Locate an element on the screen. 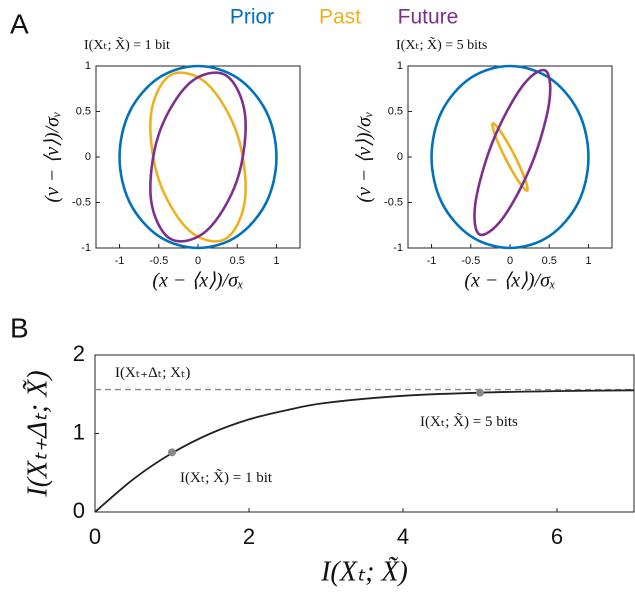 The height and width of the screenshot is (592, 635). y-tick-label: 2 is located at coordinates (79, 353).